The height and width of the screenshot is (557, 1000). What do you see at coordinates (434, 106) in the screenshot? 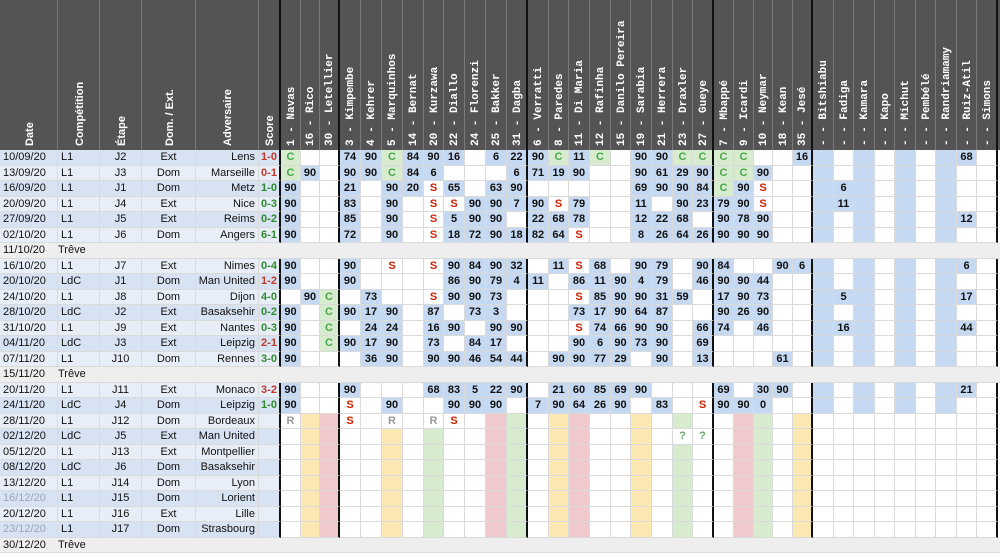
I see `header-player-label: 20 - Kurzawa` at bounding box center [434, 106].